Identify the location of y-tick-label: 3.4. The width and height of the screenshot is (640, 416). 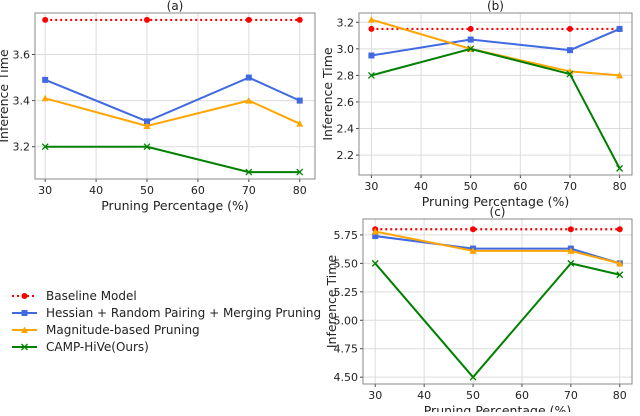
(22, 101).